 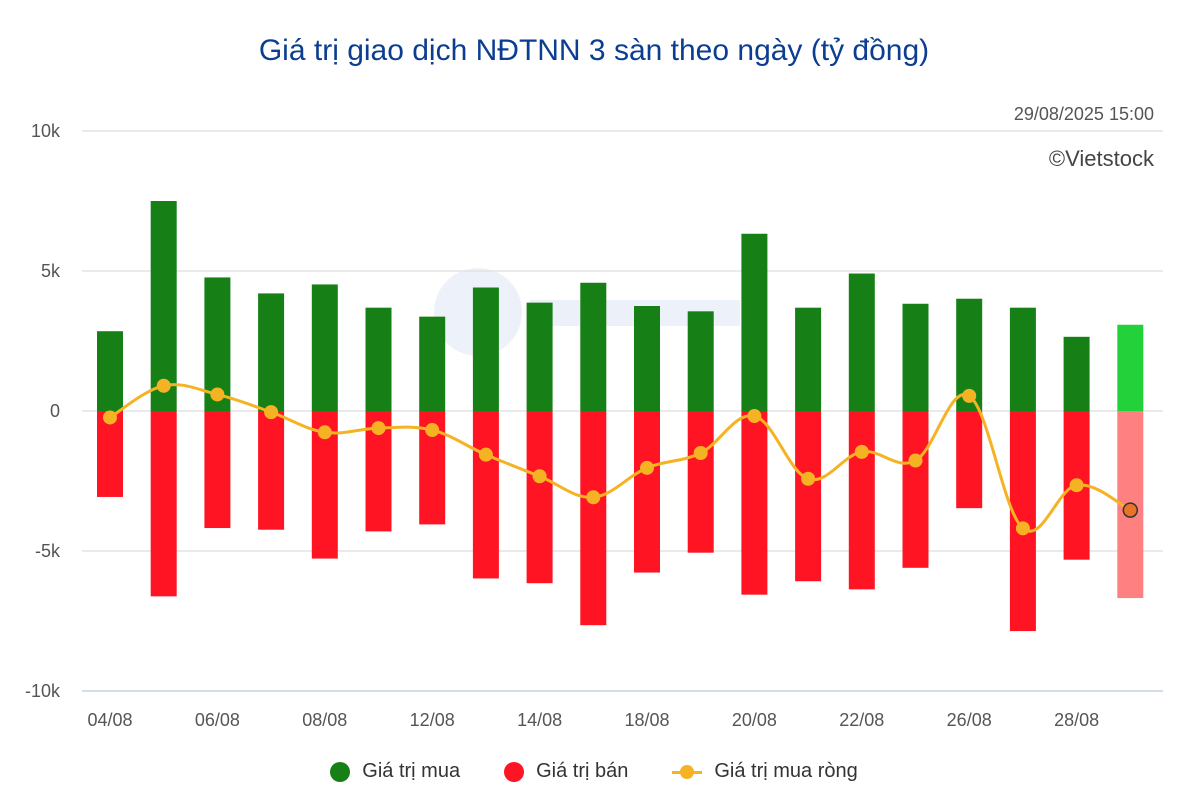 I want to click on x-tick-label: 18/08, so click(x=646, y=720).